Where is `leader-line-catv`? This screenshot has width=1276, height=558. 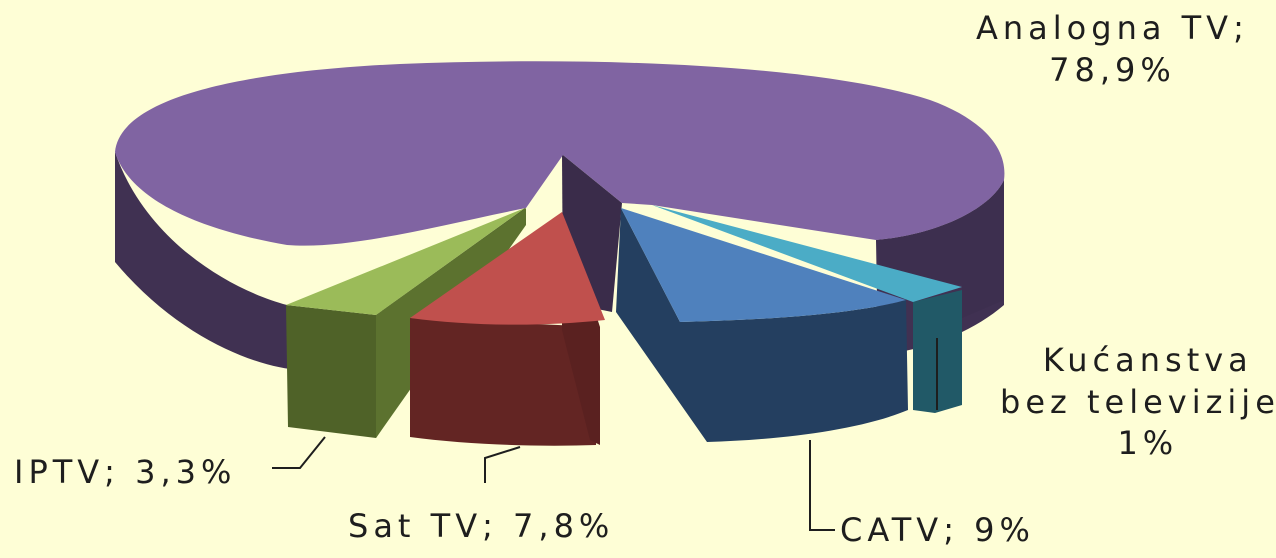 leader-line-catv is located at coordinates (822, 485).